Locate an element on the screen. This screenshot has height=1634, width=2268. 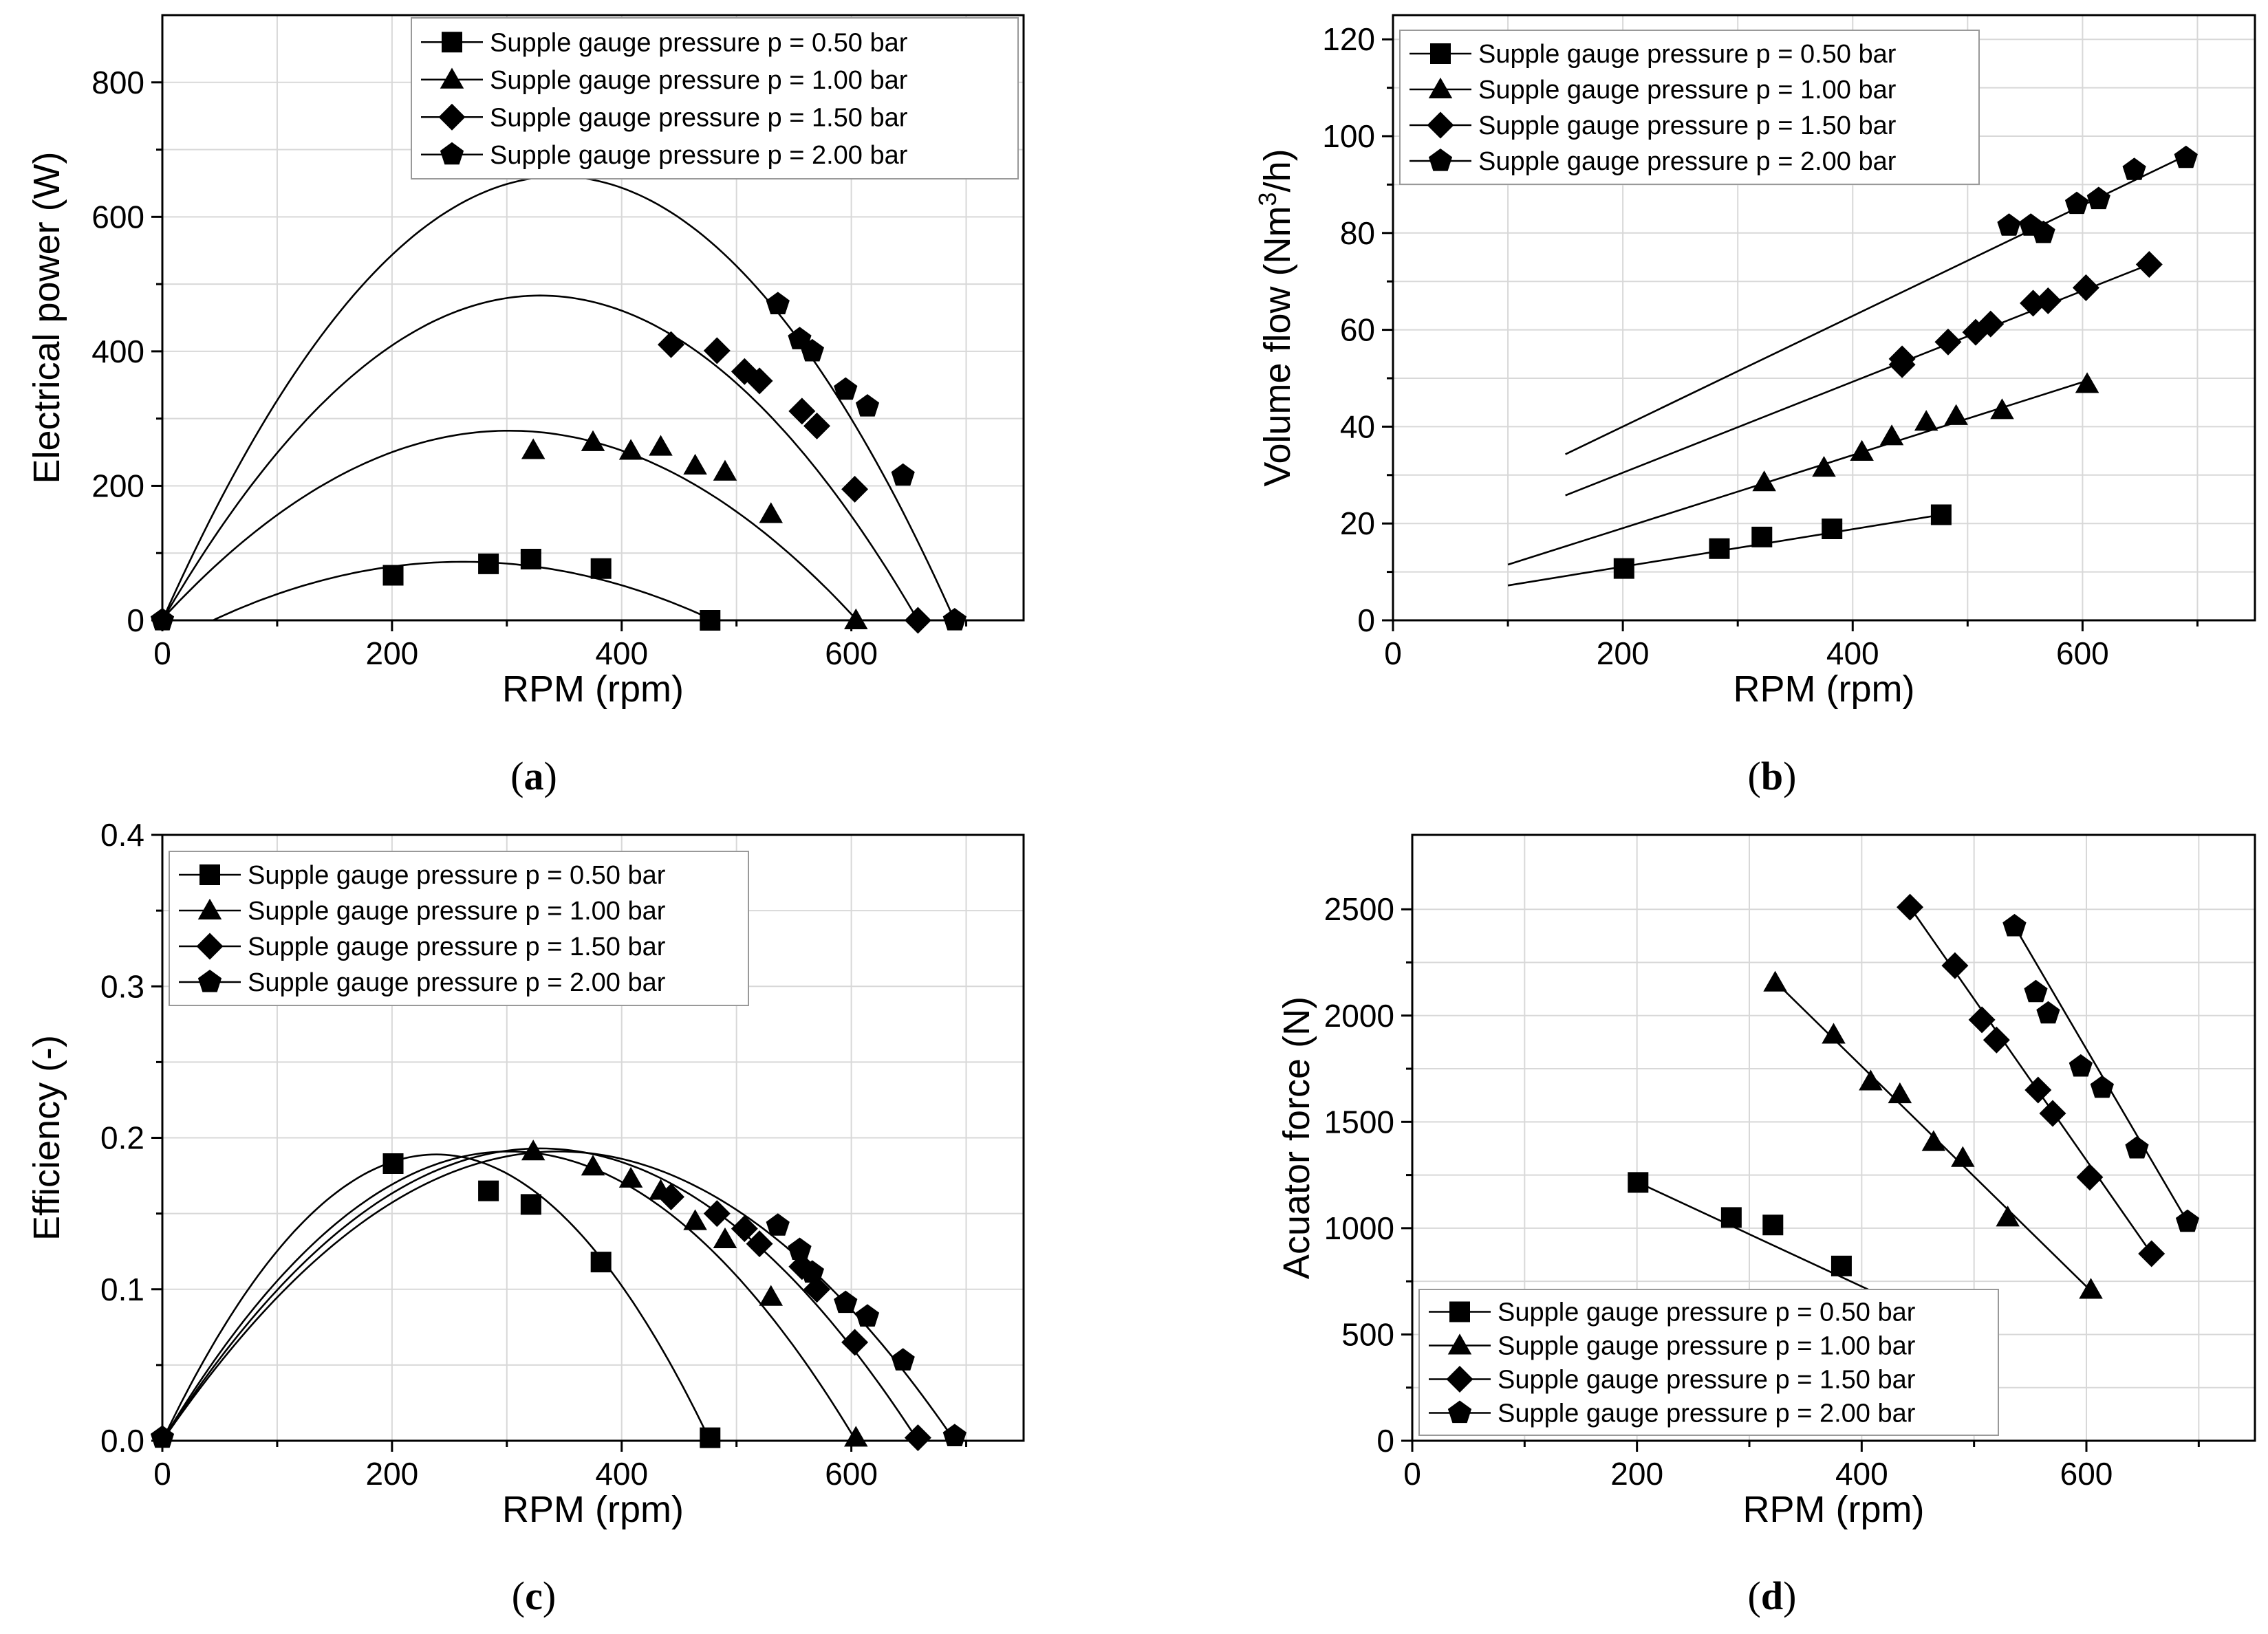
y-axis-title: Volume flow (Nm3/h) is located at coordinates (1276, 317).